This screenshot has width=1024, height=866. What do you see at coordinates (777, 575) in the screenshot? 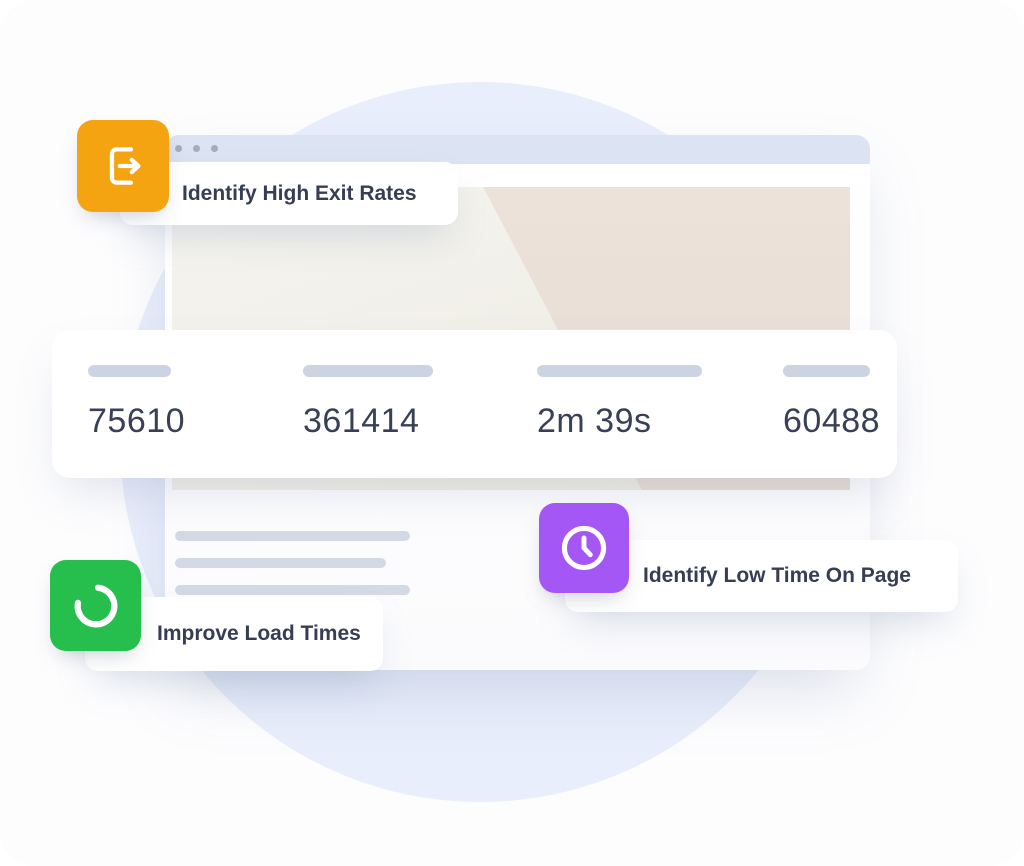
I see `callout-label: Identify Low Time On Page` at bounding box center [777, 575].